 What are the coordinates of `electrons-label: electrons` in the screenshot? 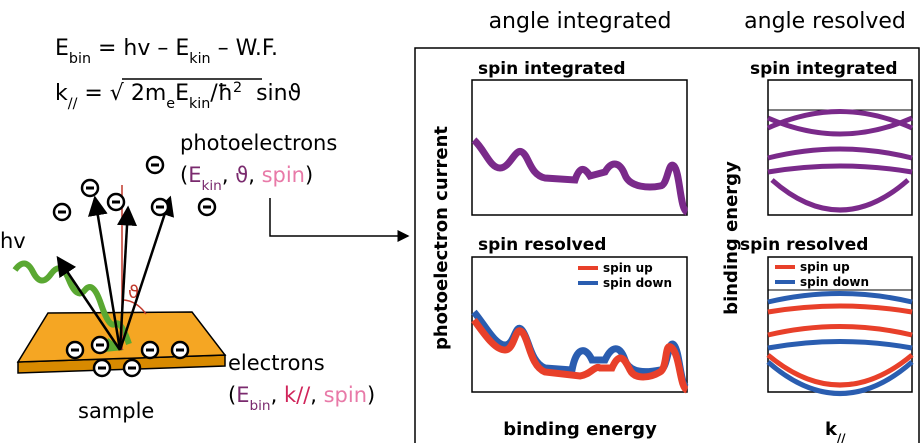 It's located at (276, 363).